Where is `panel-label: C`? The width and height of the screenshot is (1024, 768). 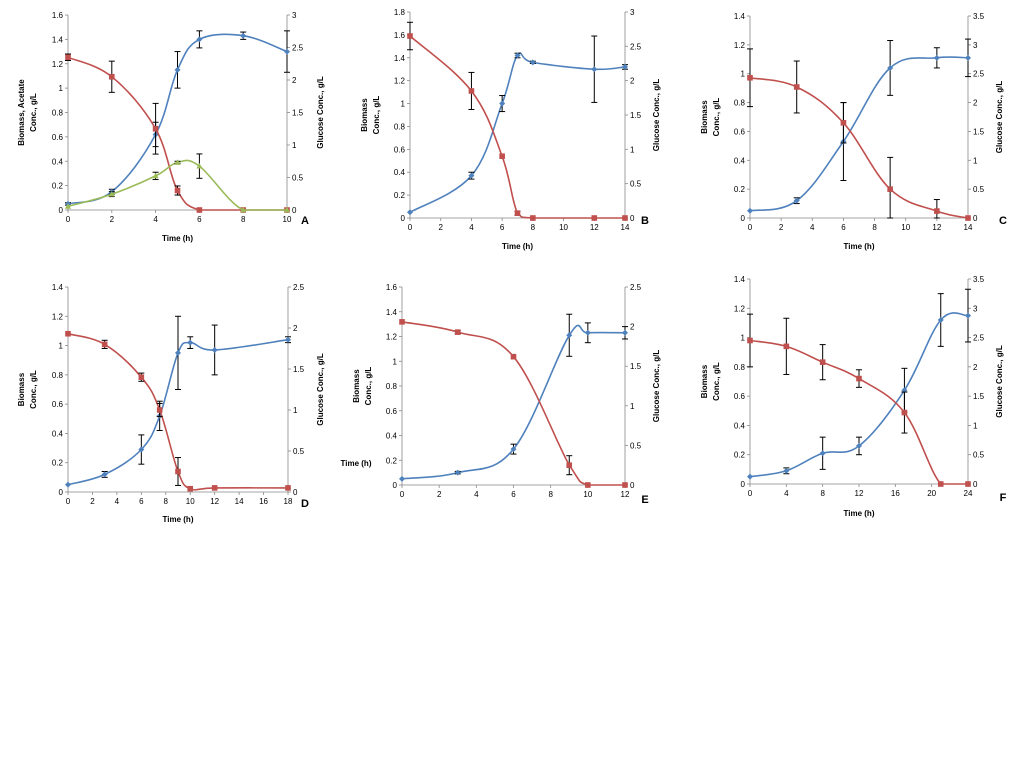
panel-label: C is located at coordinates (1003, 221).